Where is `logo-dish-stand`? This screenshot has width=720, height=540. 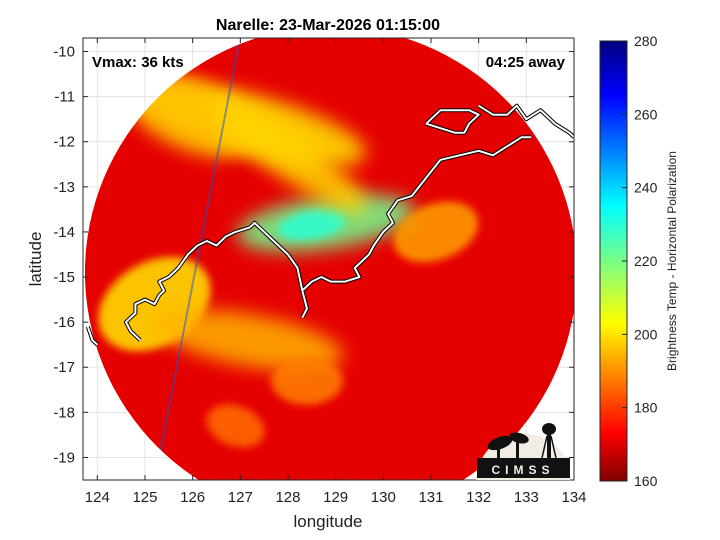 logo-dish-stand is located at coordinates (498, 452).